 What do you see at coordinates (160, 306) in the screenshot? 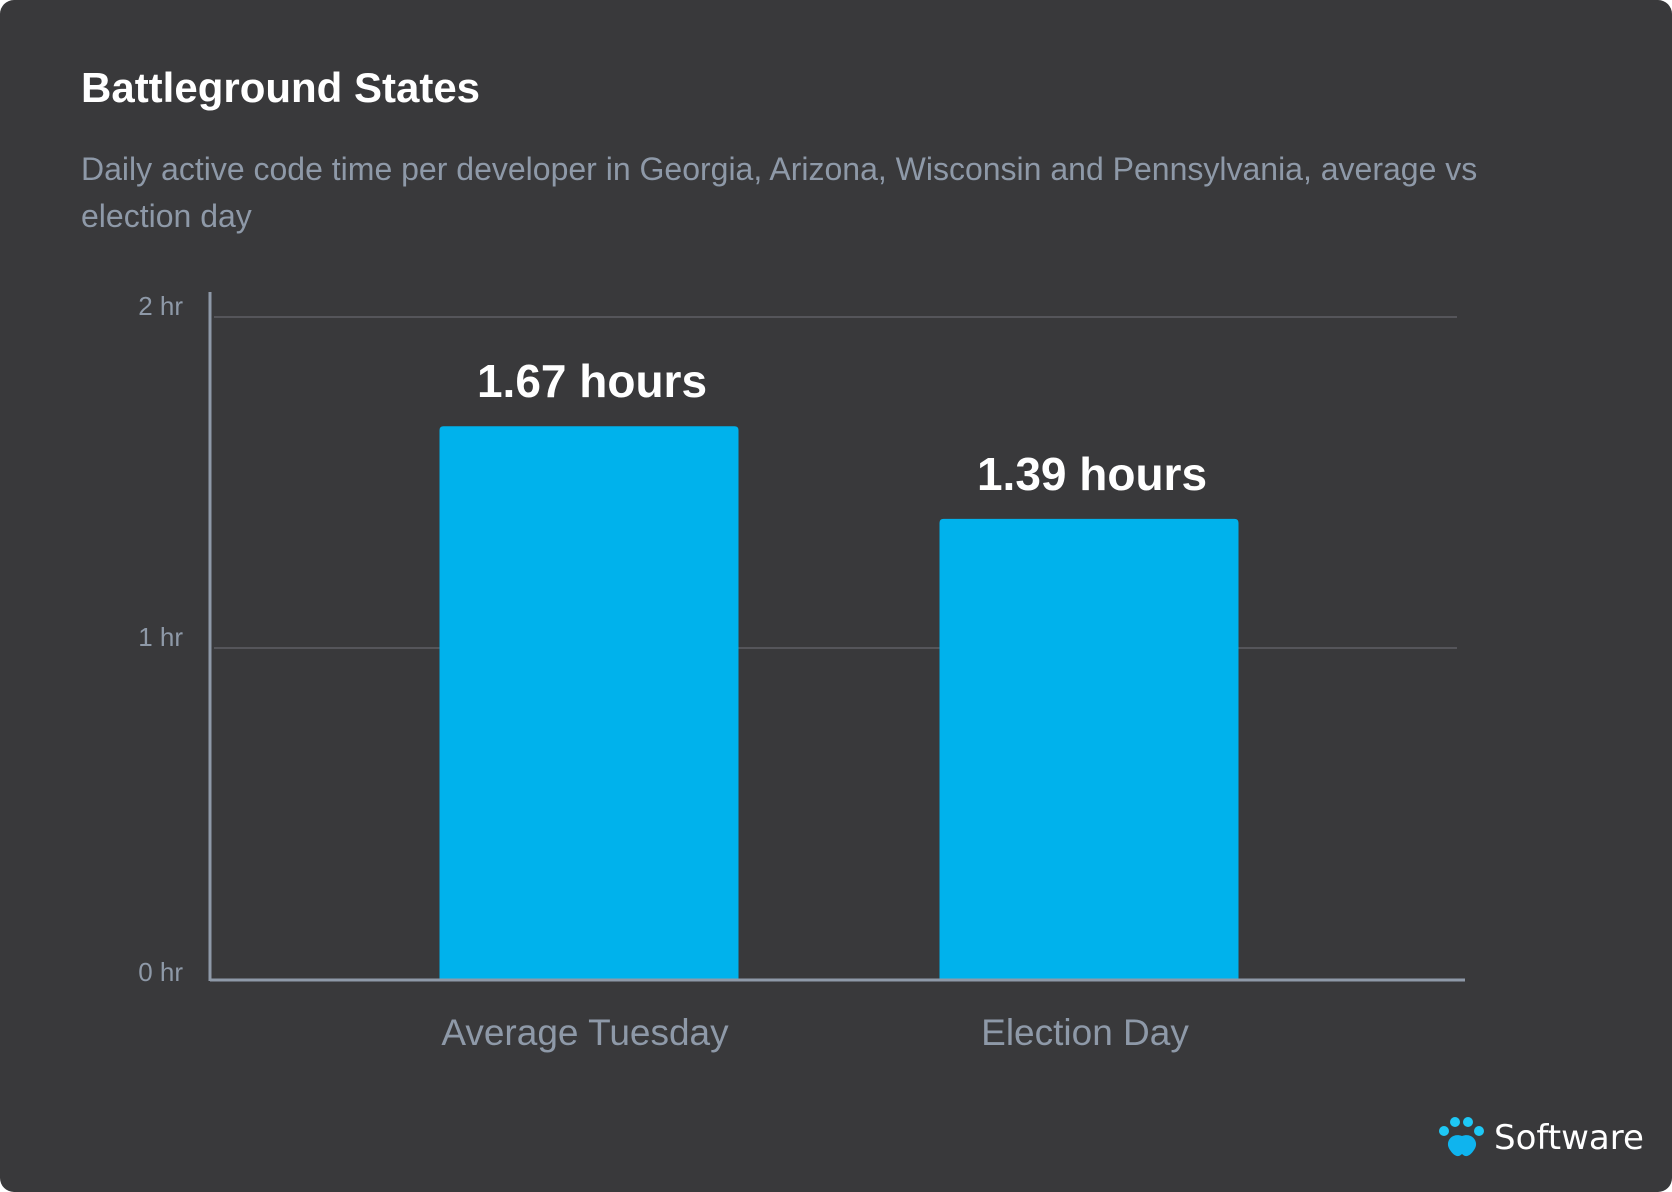
I see `y-tick-label: 2 hr` at bounding box center [160, 306].